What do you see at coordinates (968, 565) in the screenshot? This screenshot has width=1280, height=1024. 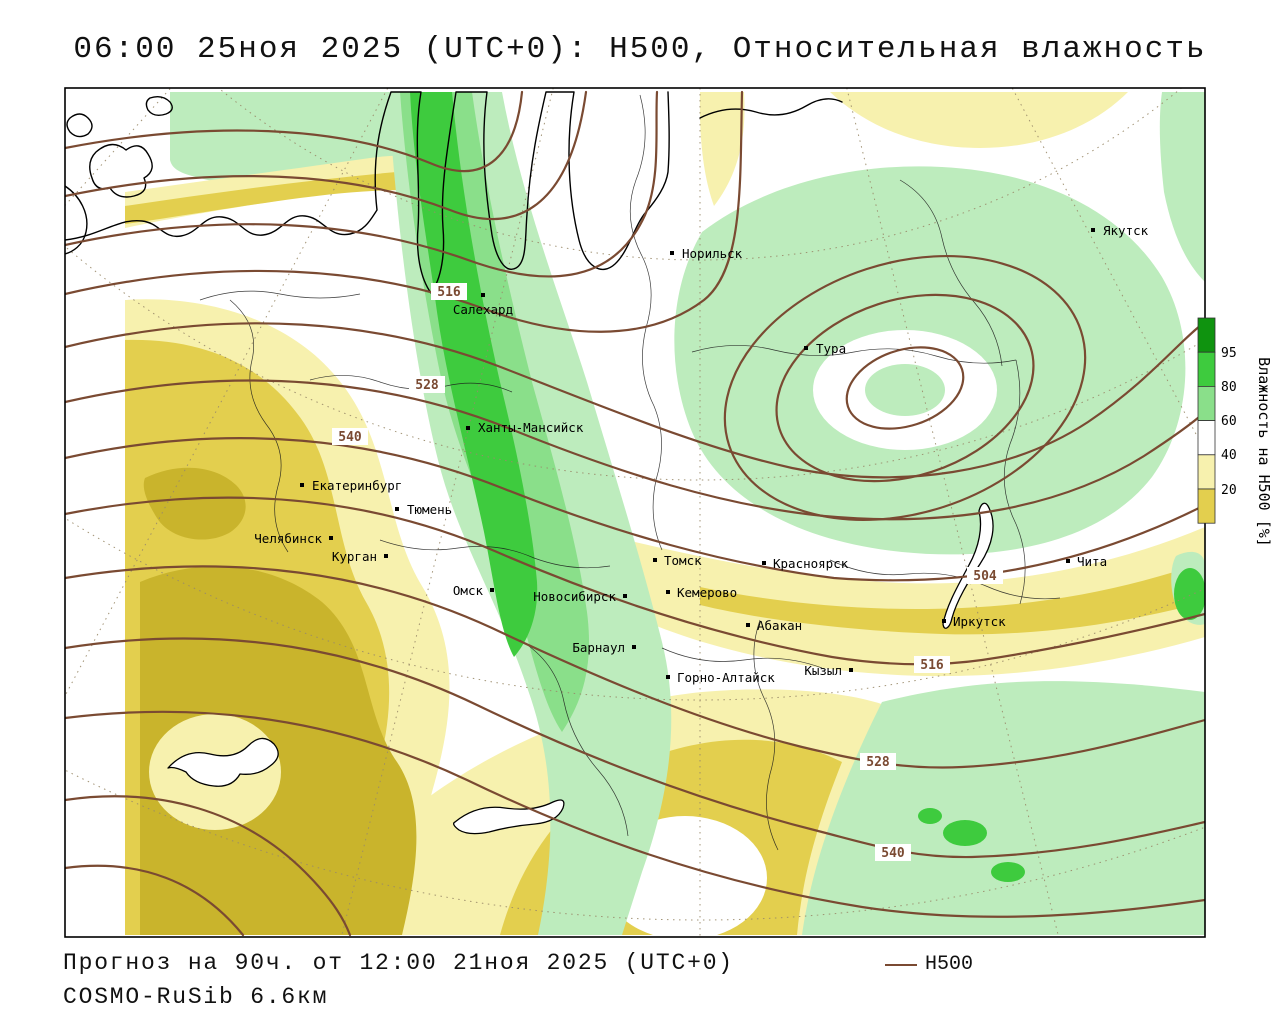 I see `lake-baikal` at bounding box center [968, 565].